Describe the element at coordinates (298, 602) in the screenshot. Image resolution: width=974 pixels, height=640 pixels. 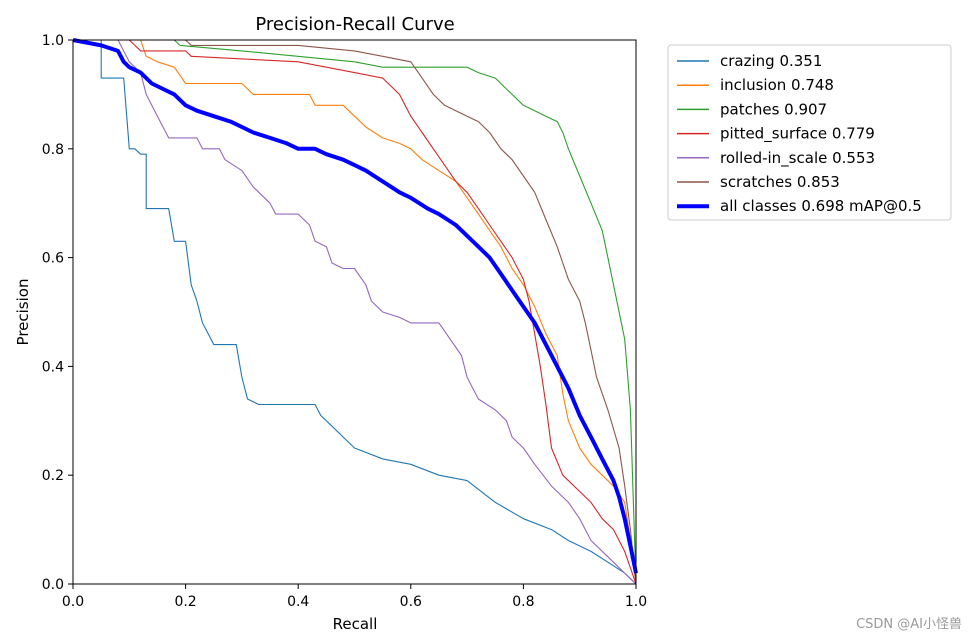
I see `x-tick-label-2: 0.4` at that location.